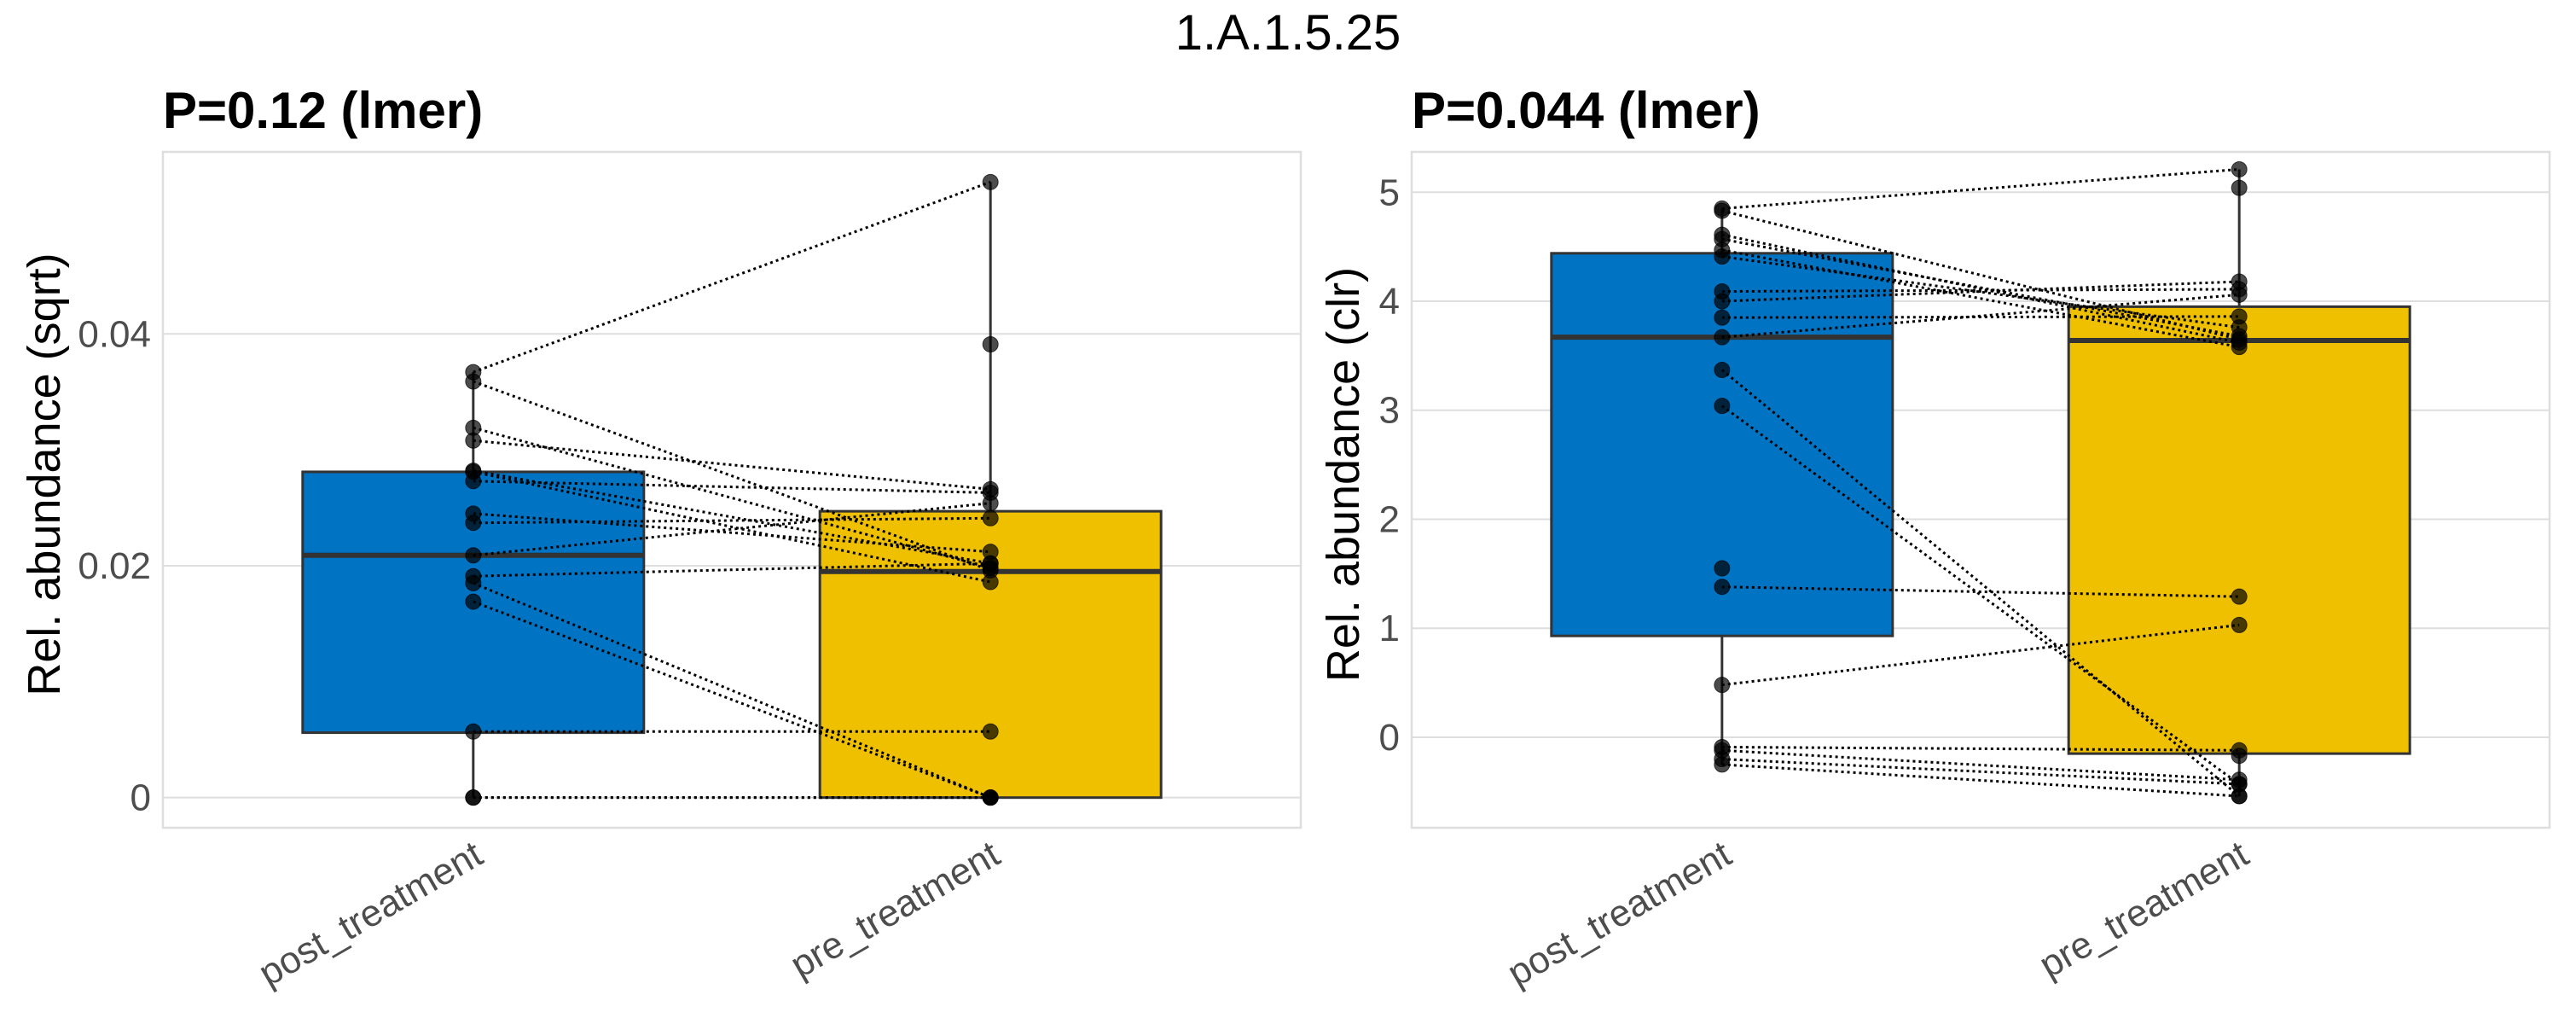 The image size is (2576, 1024). What do you see at coordinates (1389, 628) in the screenshot?
I see `y-tick-label: 1` at bounding box center [1389, 628].